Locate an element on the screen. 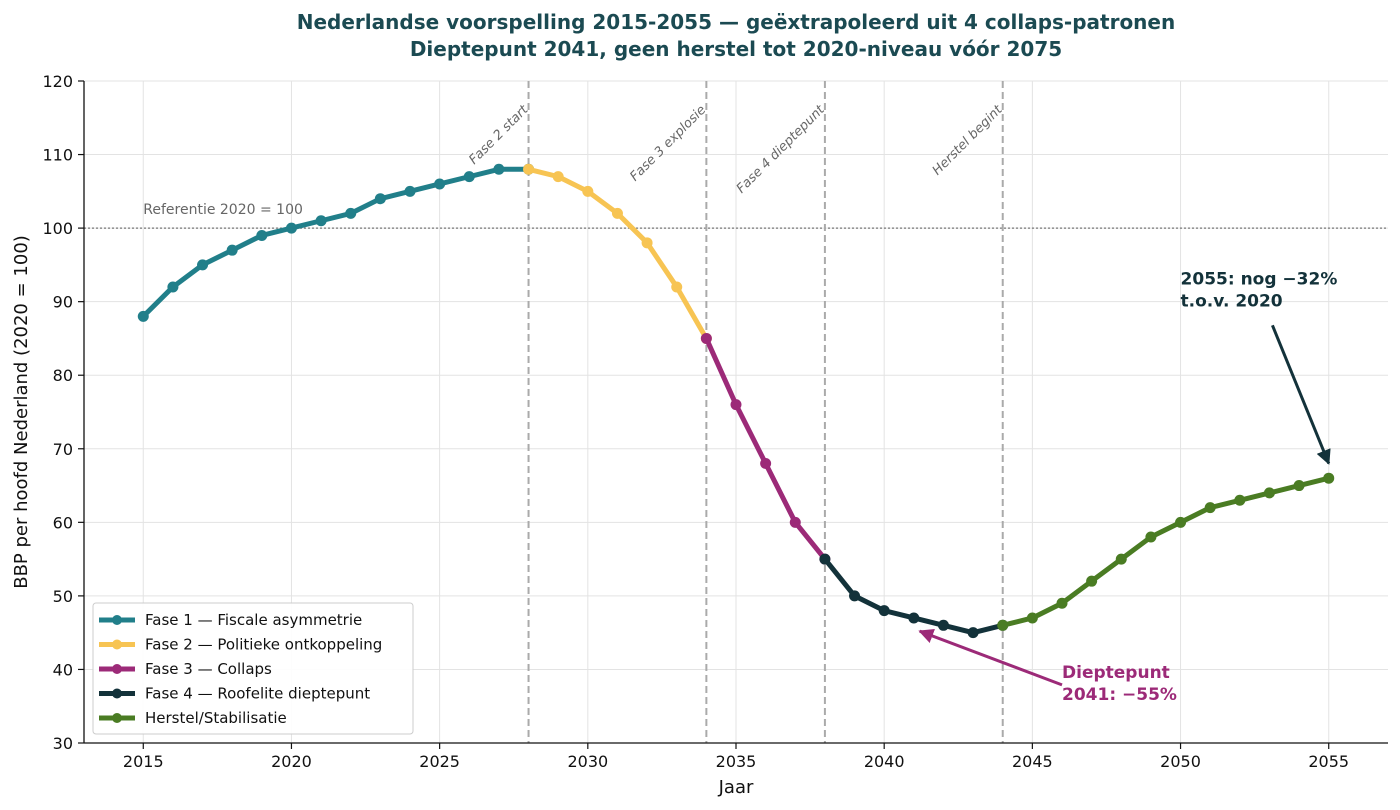  annotation-text-line2: 2041: −55% is located at coordinates (1119, 695).